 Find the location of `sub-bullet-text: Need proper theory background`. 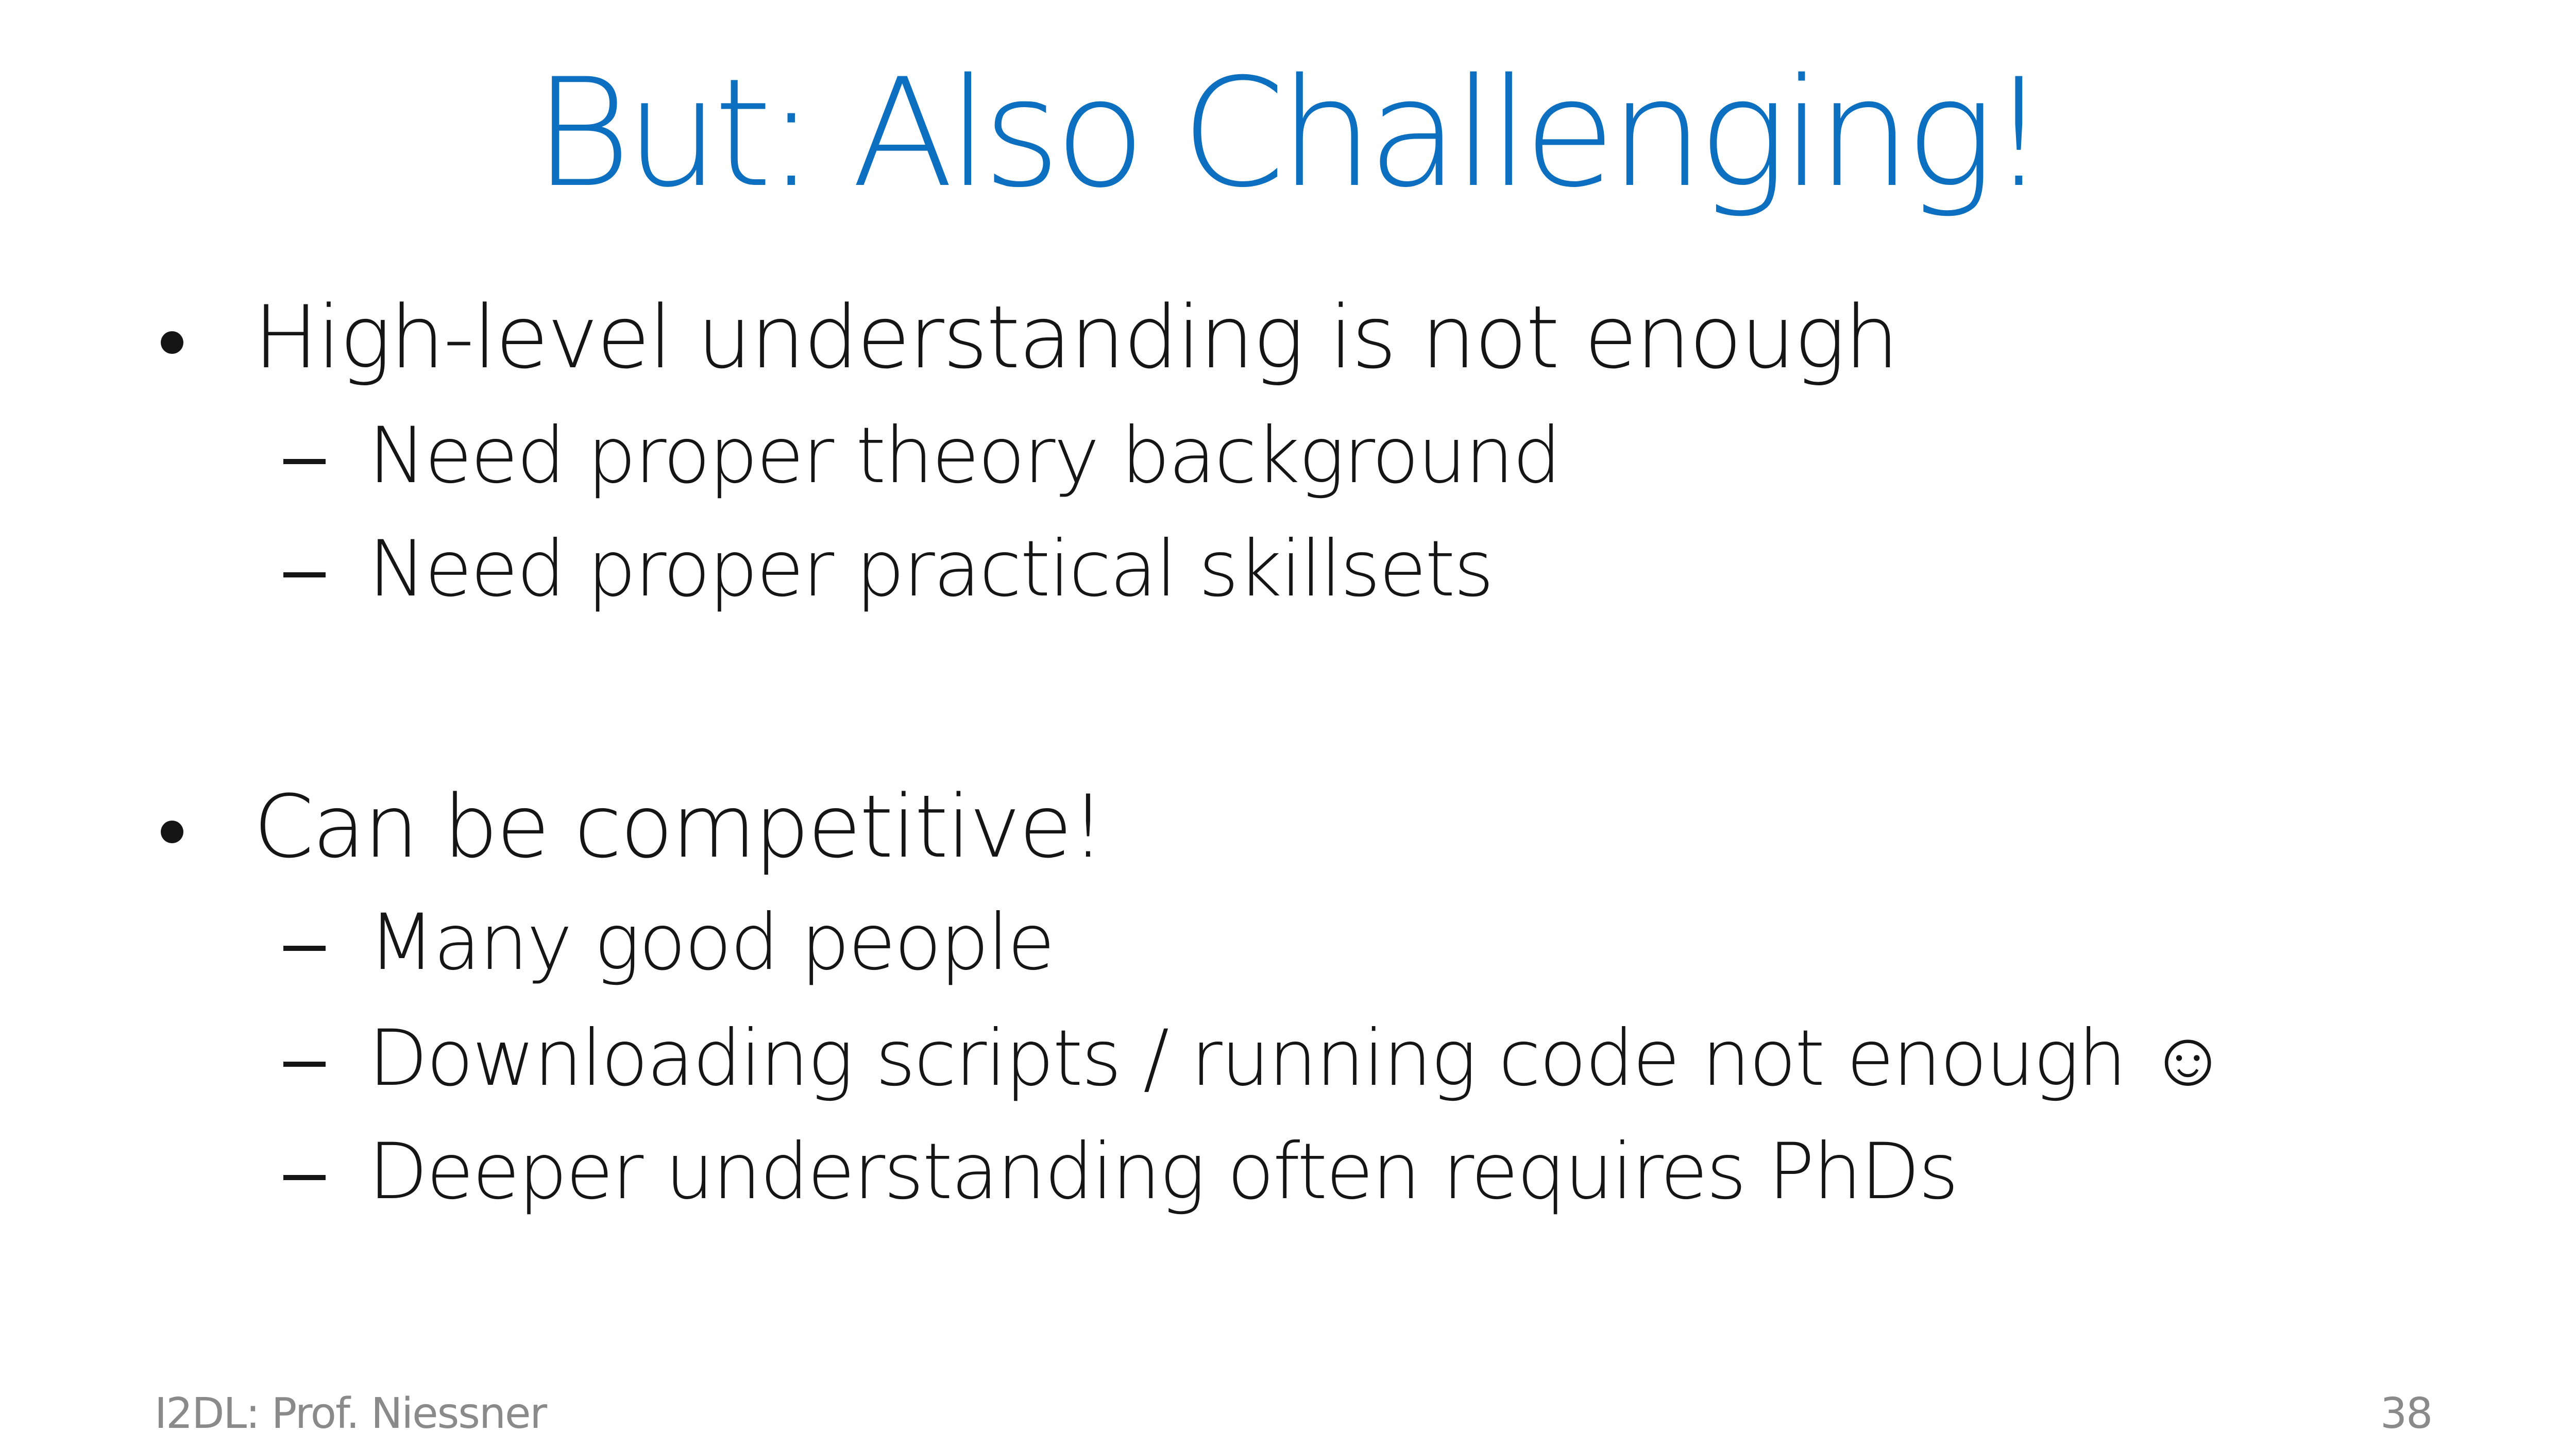

sub-bullet-text: Need proper theory background is located at coordinates (965, 456).